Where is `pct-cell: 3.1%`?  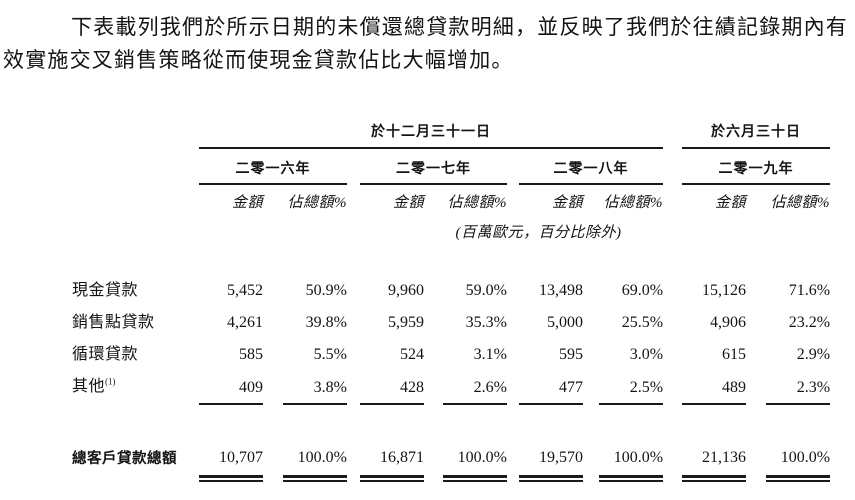
pct-cell: 3.1% is located at coordinates (490, 354).